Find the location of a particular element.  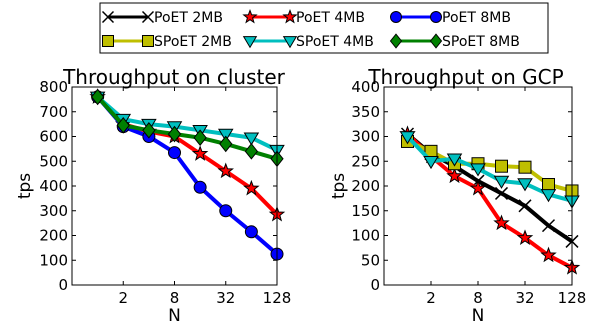

y-tick-label: 800 is located at coordinates (53, 87).